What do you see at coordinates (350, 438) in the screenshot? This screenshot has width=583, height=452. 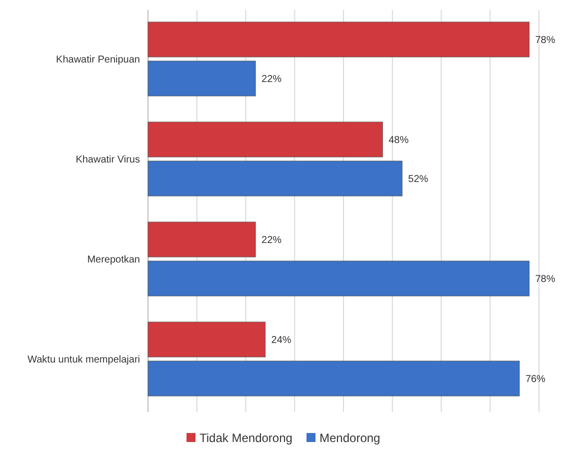 I see `legend-label: Mendorong` at bounding box center [350, 438].